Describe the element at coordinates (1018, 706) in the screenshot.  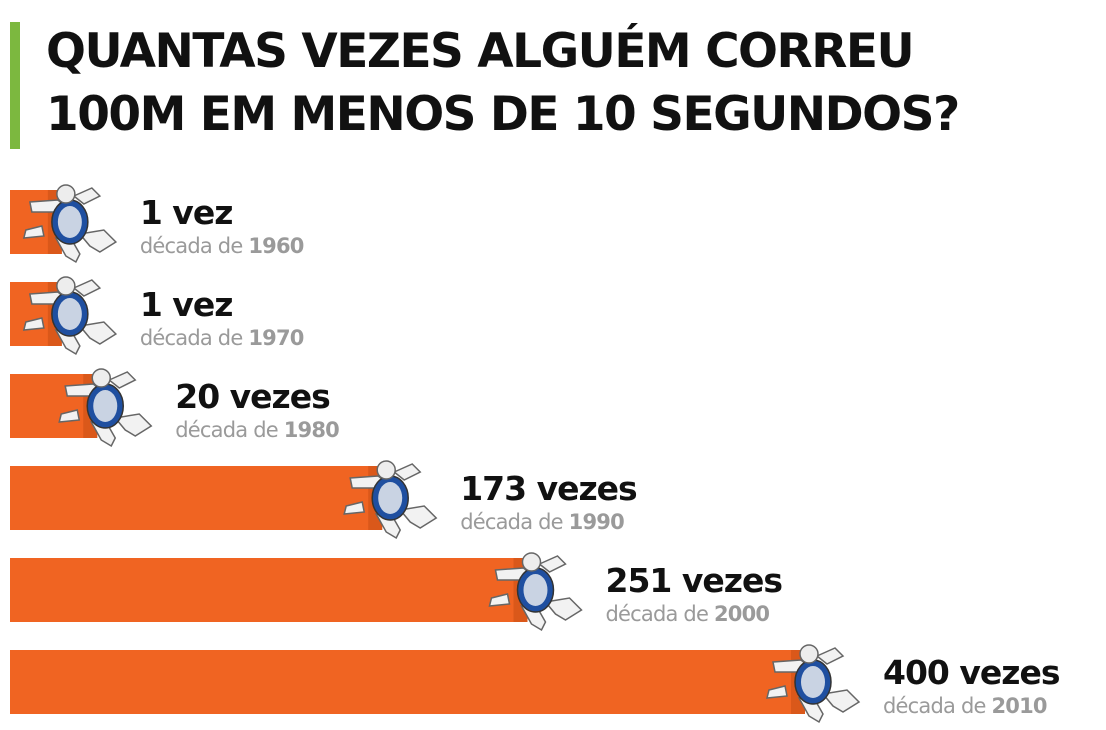
I see `decade-year: 2010` at that location.